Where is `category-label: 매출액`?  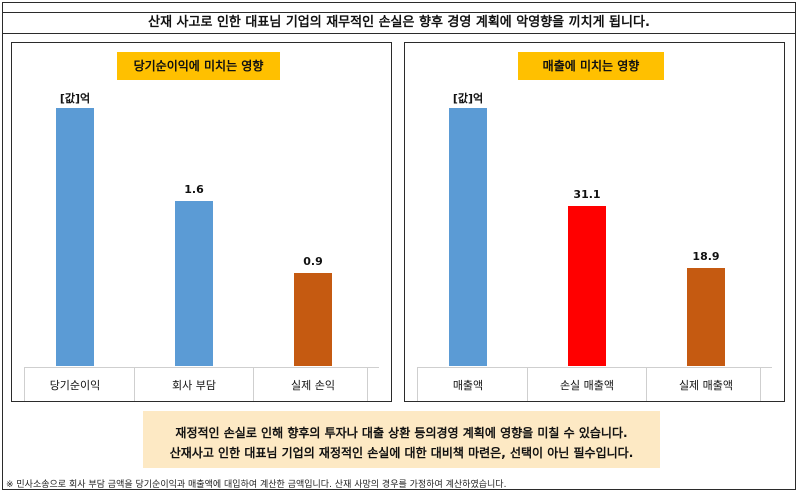
category-label: 매출액 is located at coordinates (468, 385).